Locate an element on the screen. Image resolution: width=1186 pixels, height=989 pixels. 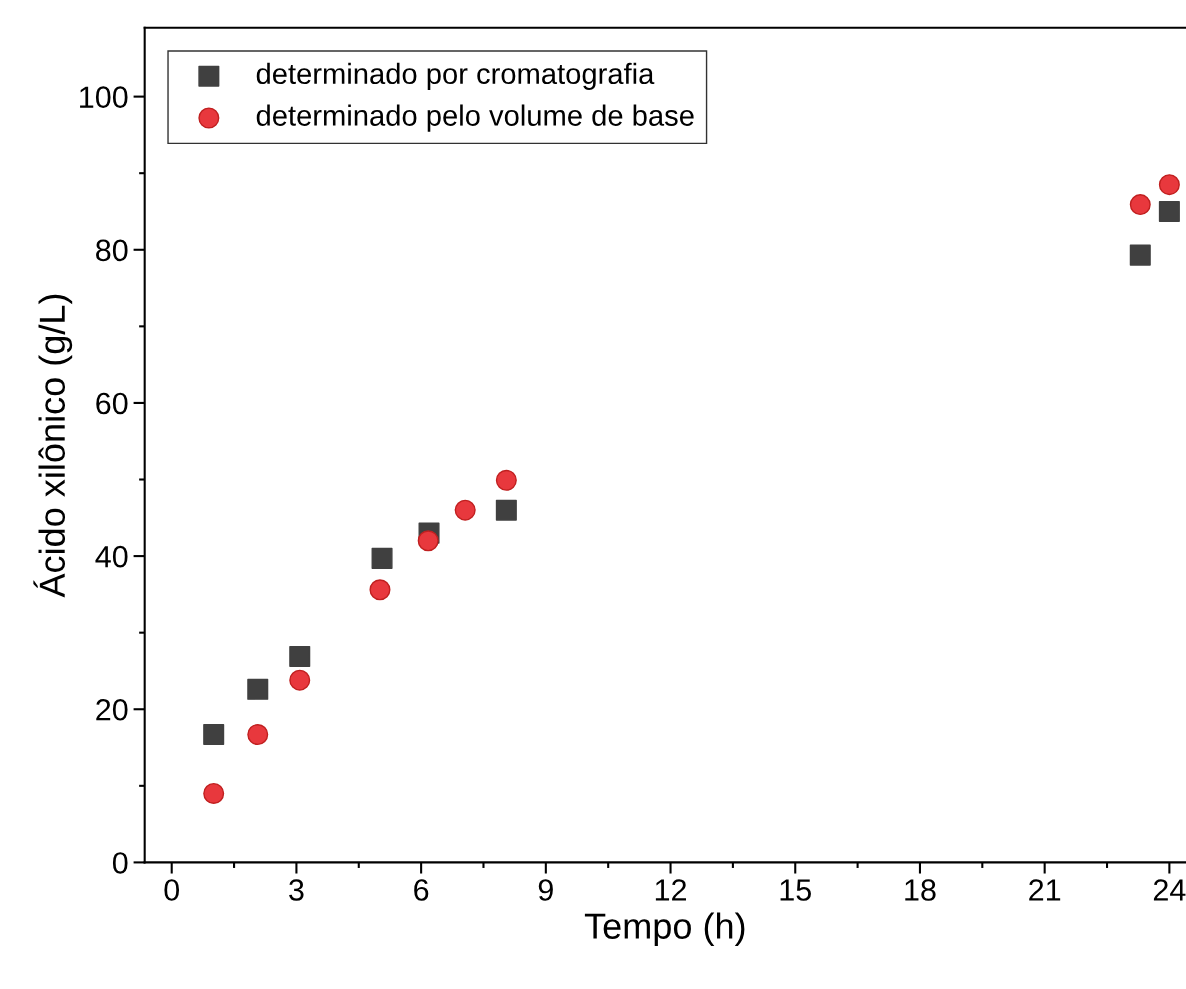
y-tick-label: 60 is located at coordinates (112, 403).